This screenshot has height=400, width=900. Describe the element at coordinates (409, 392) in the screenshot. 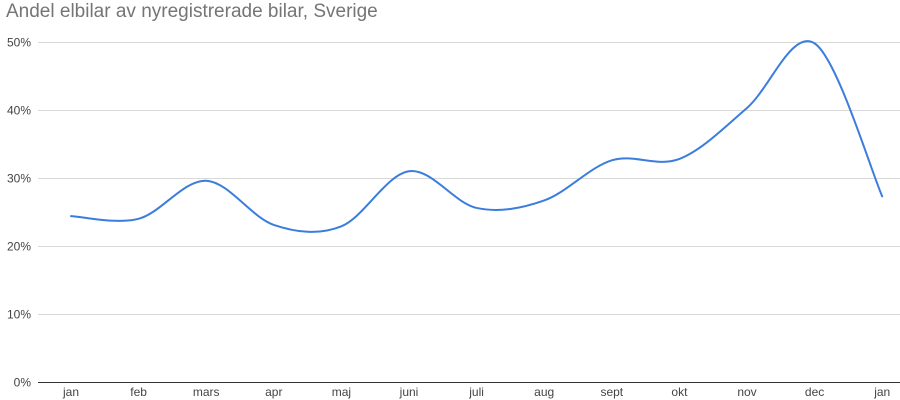

I see `x-tick-label: juni` at that location.